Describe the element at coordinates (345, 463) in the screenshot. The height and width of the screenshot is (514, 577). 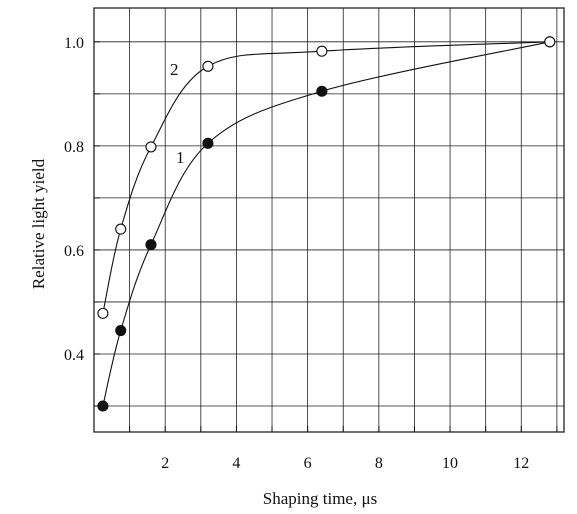
I see `x-tick-labels: 2 4 6 8 10 12` at that location.